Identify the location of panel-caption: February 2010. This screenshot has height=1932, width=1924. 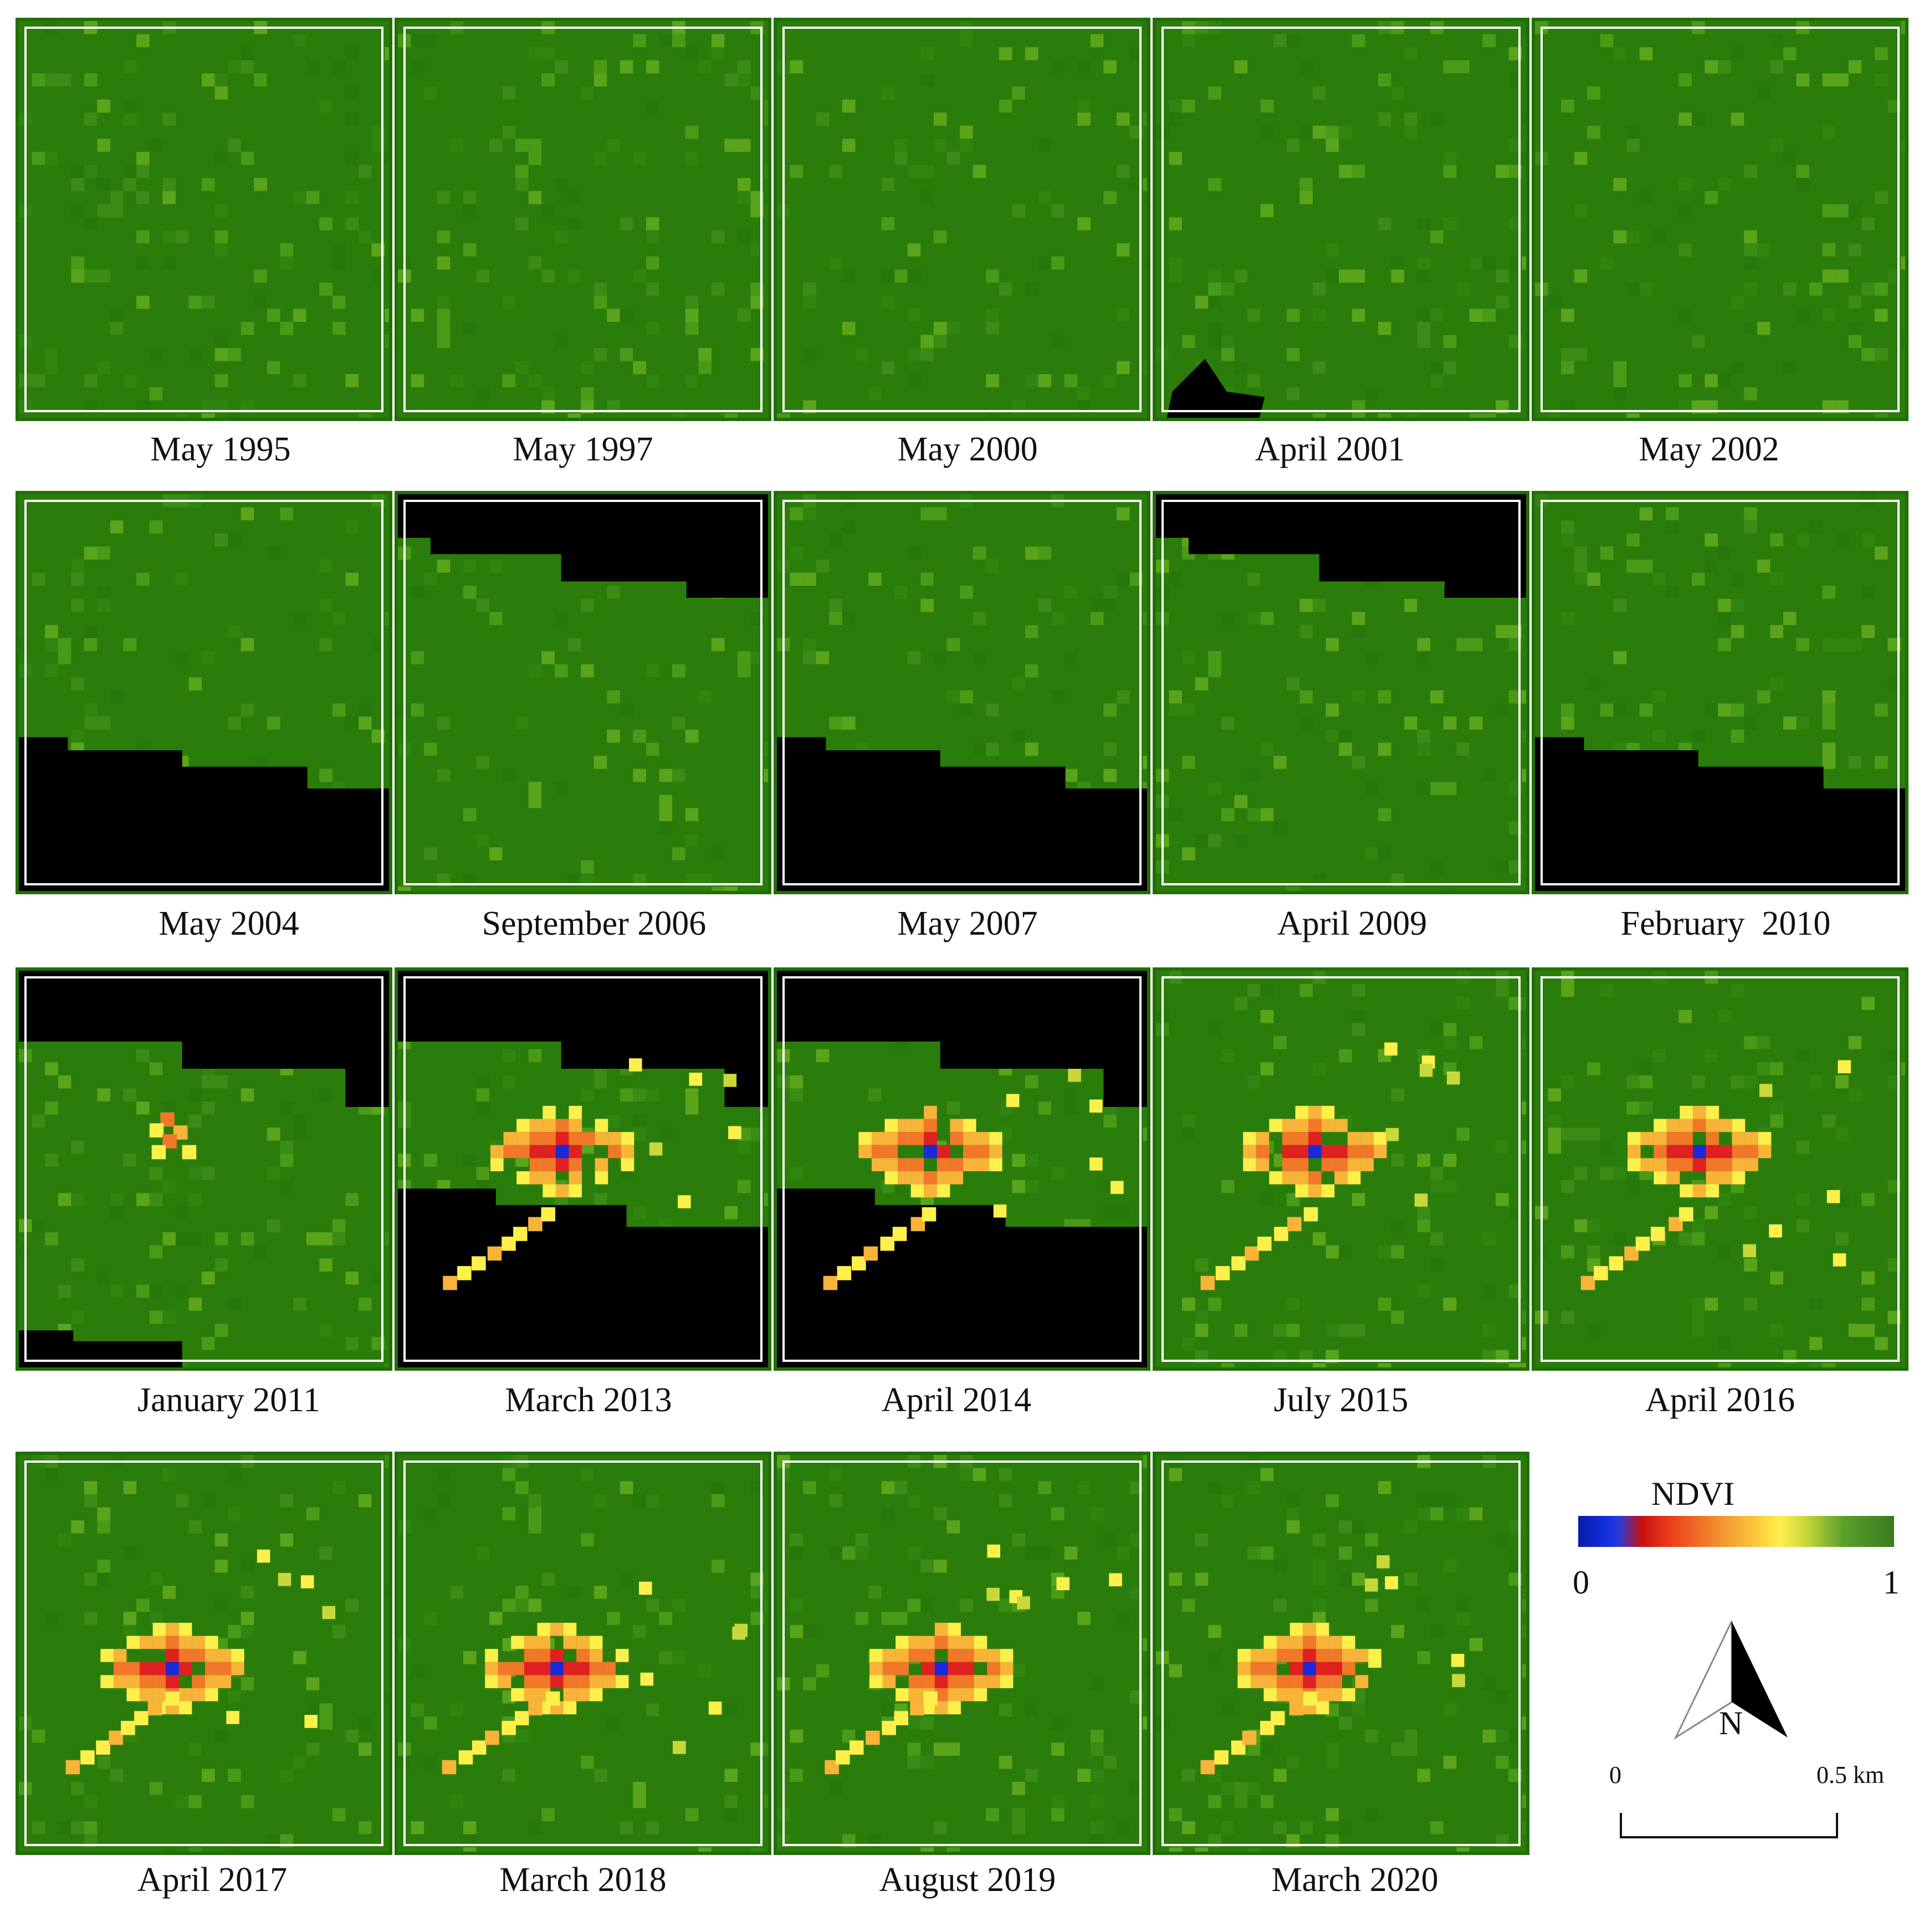
(1726, 923).